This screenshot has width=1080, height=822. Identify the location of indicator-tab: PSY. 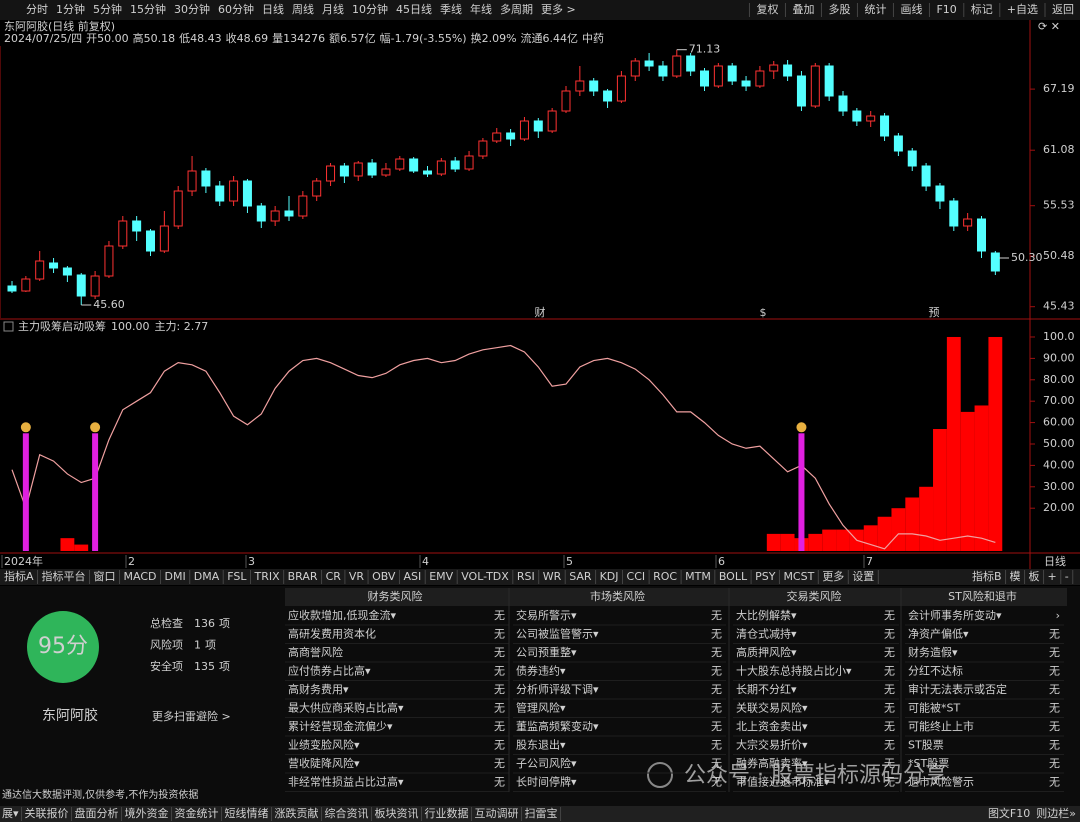
(765, 576).